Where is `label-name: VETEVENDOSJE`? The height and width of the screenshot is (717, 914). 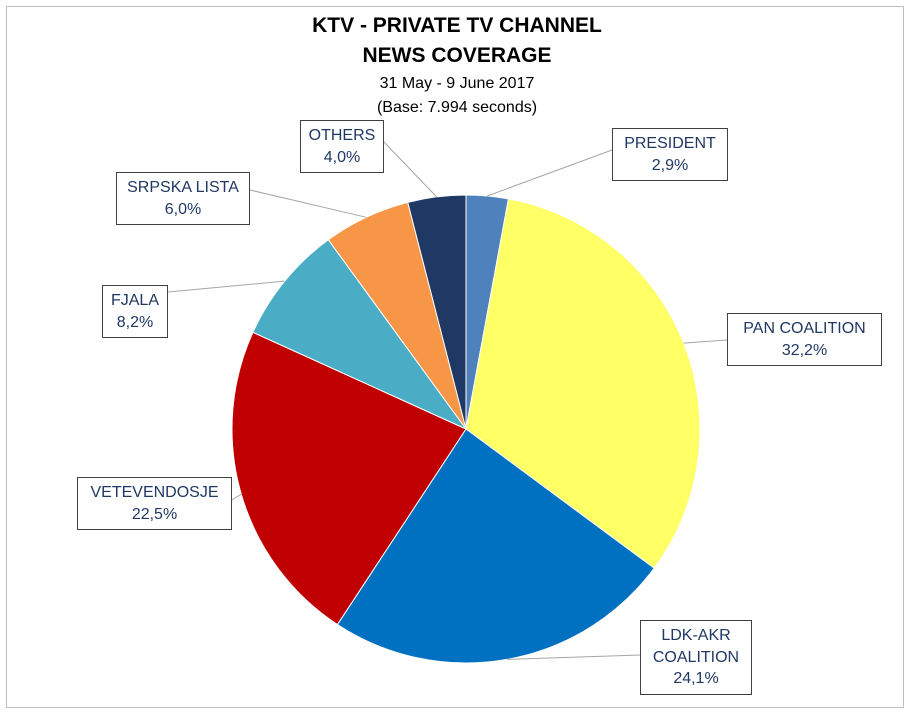
label-name: VETEVENDOSJE is located at coordinates (154, 492).